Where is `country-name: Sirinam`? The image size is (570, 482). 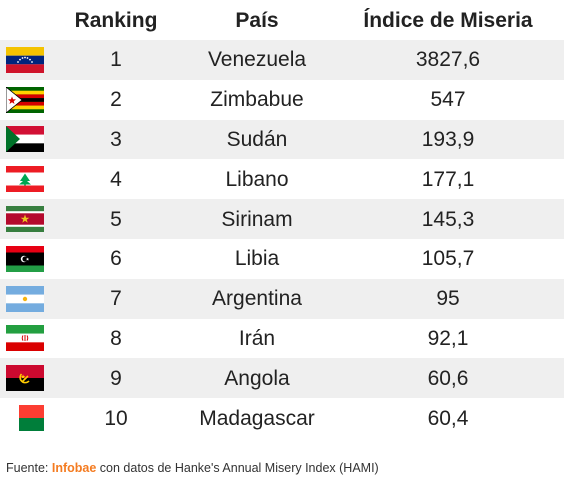 country-name: Sirinam is located at coordinates (257, 219).